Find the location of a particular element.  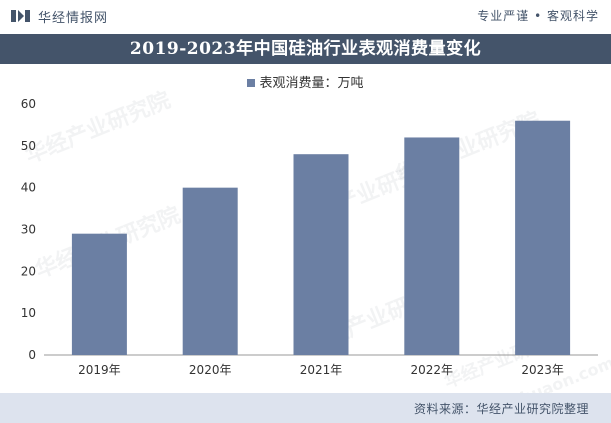

y-tick-label: 0 is located at coordinates (32, 355).